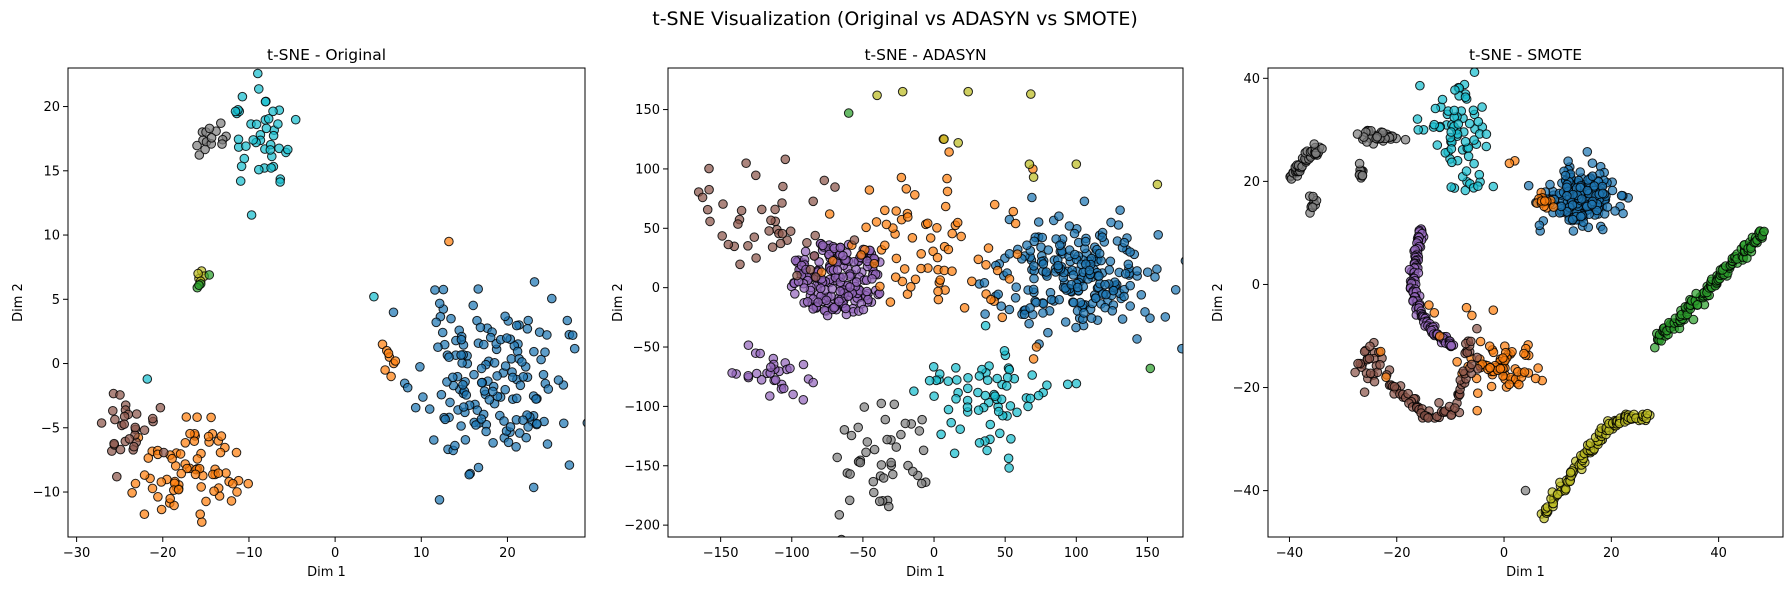 Image resolution: width=1790 pixels, height=592 pixels. What do you see at coordinates (647, 110) in the screenshot?
I see `y-tick-label: 150` at bounding box center [647, 110].